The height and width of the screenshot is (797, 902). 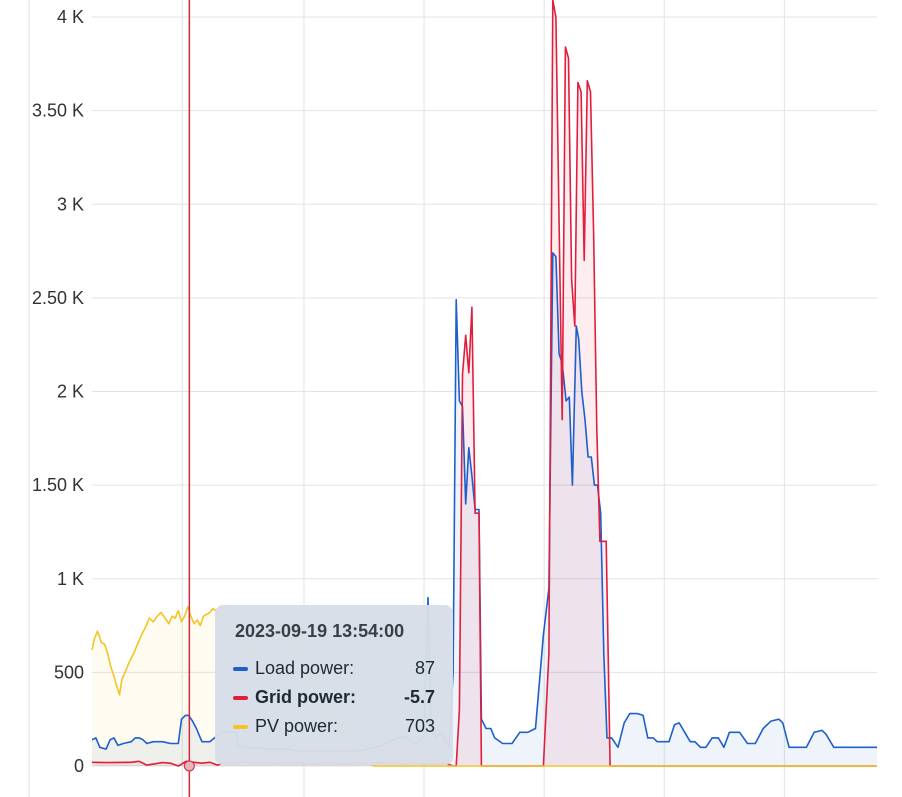 I want to click on tooltip-row-grid-power: Grid power: -5.7, so click(x=334, y=697).